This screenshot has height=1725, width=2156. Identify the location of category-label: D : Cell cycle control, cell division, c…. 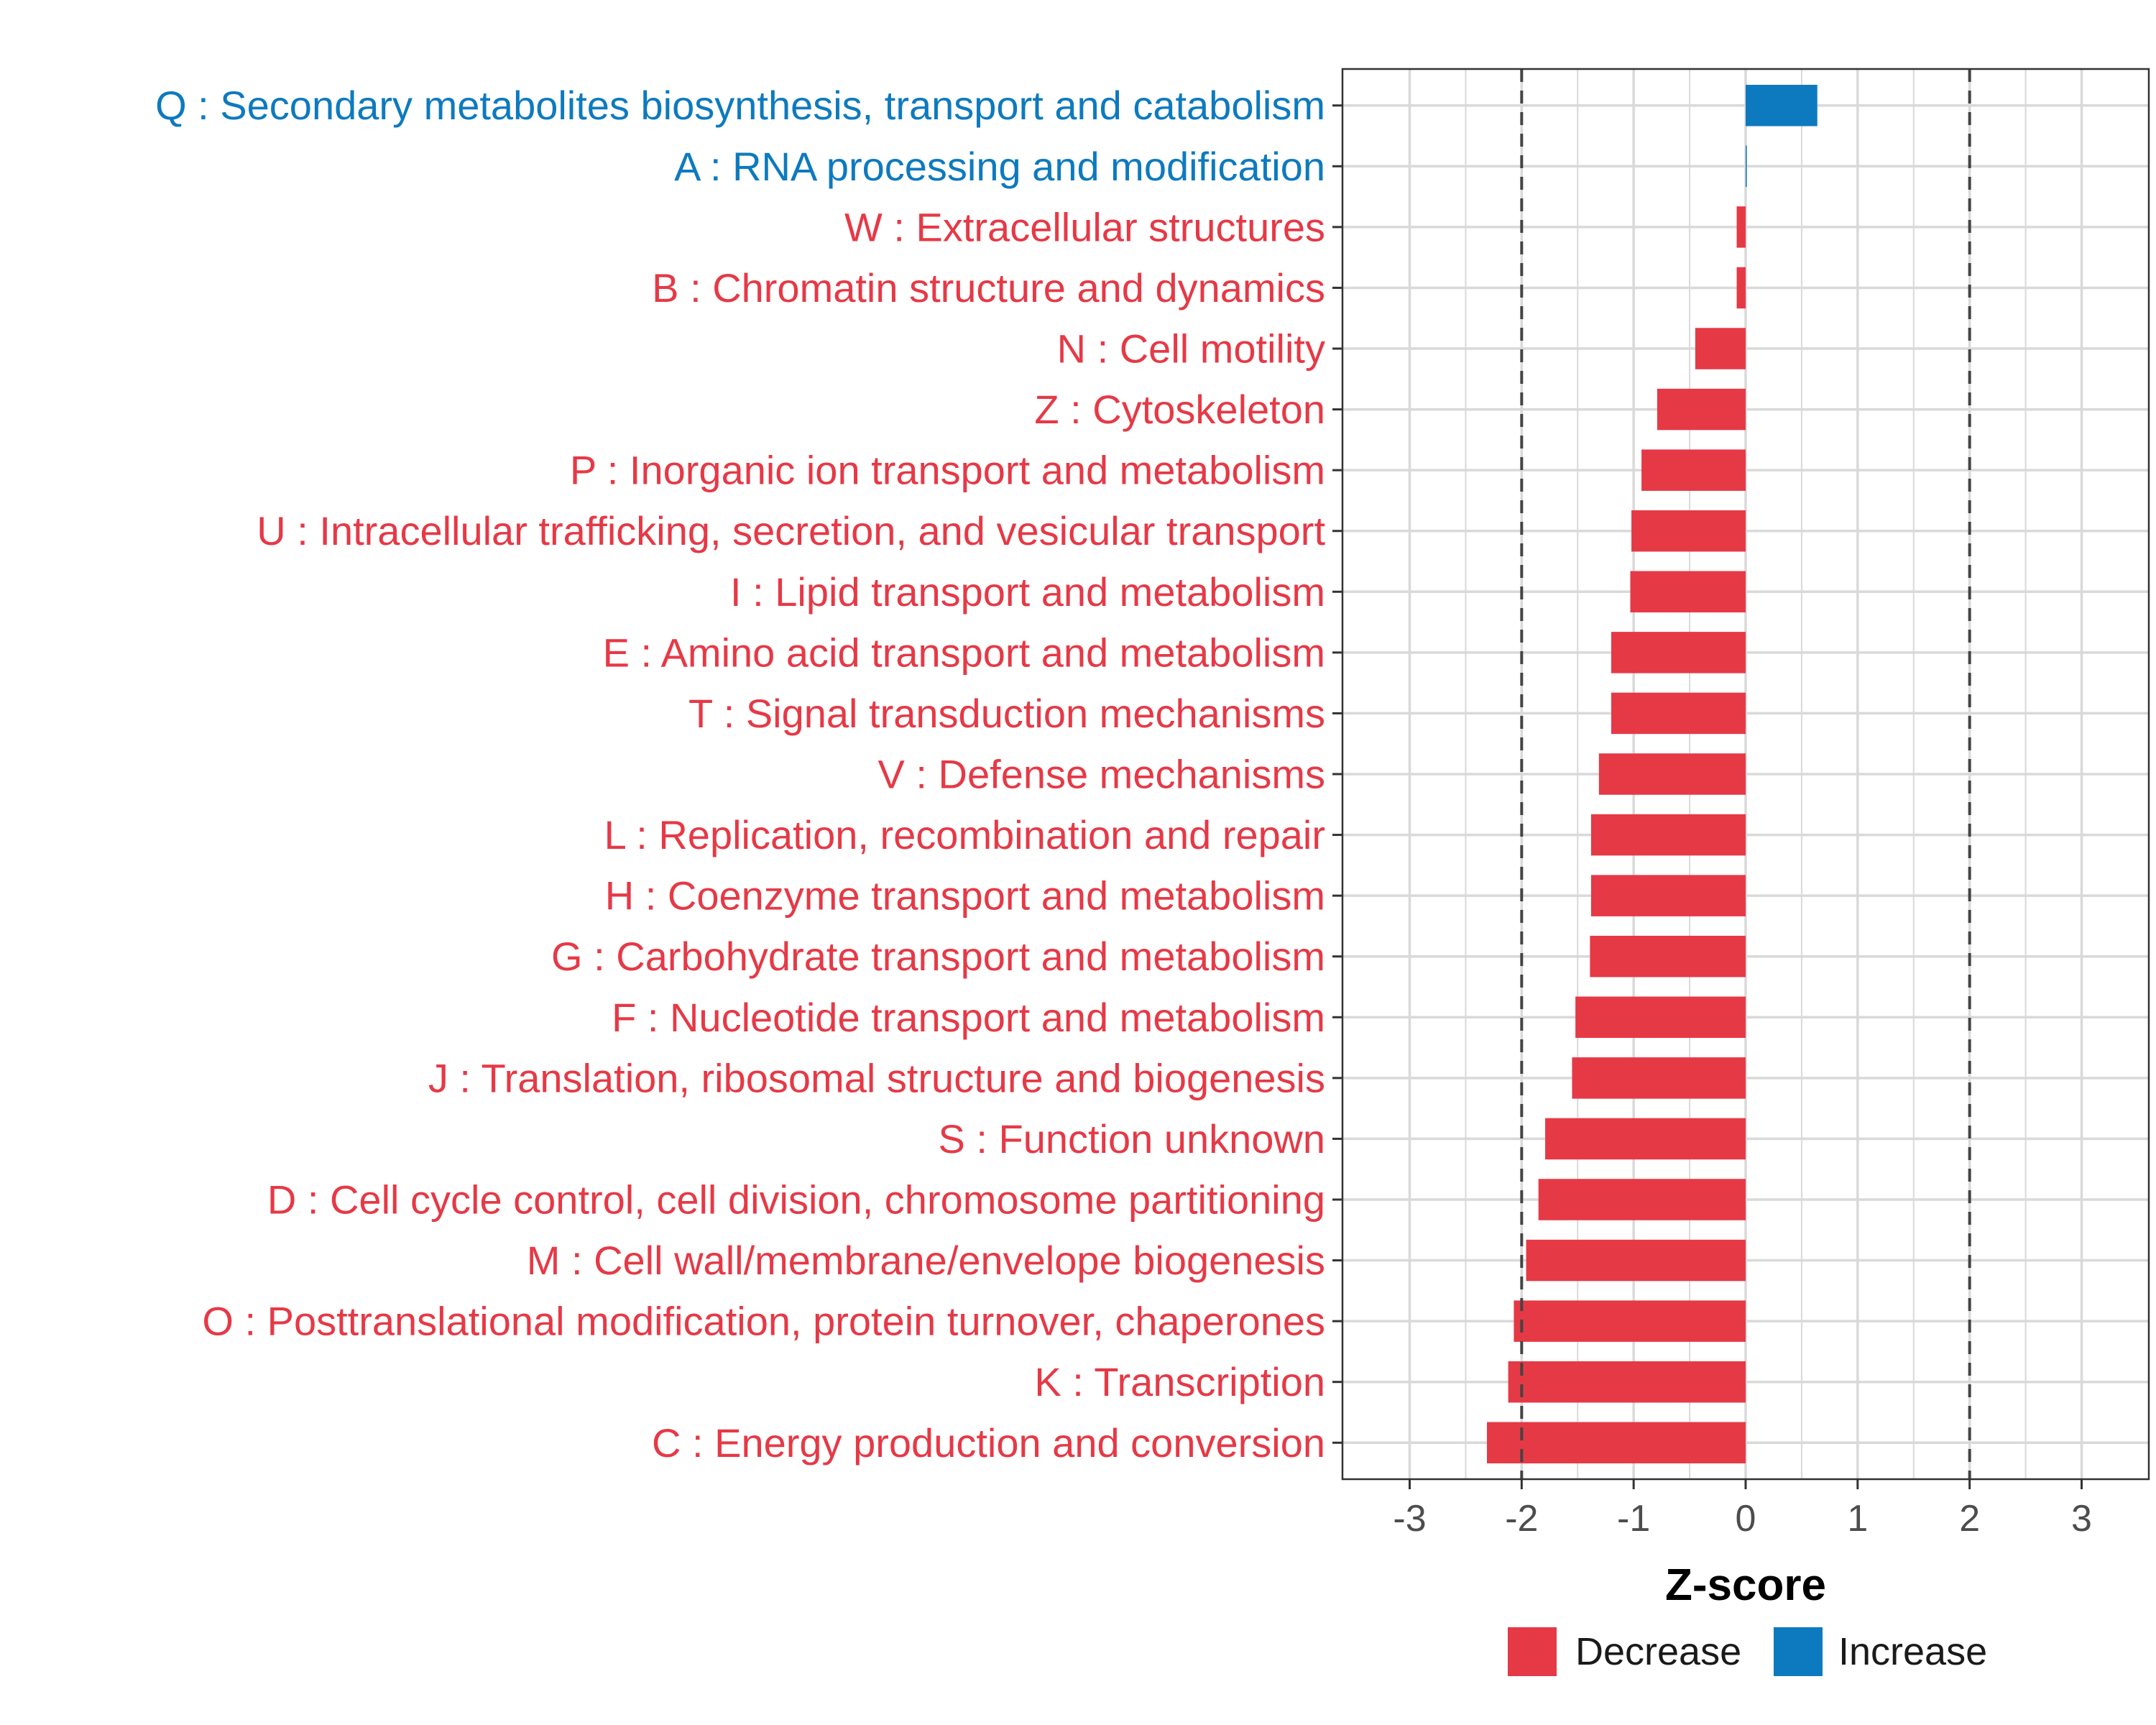
(796, 1199).